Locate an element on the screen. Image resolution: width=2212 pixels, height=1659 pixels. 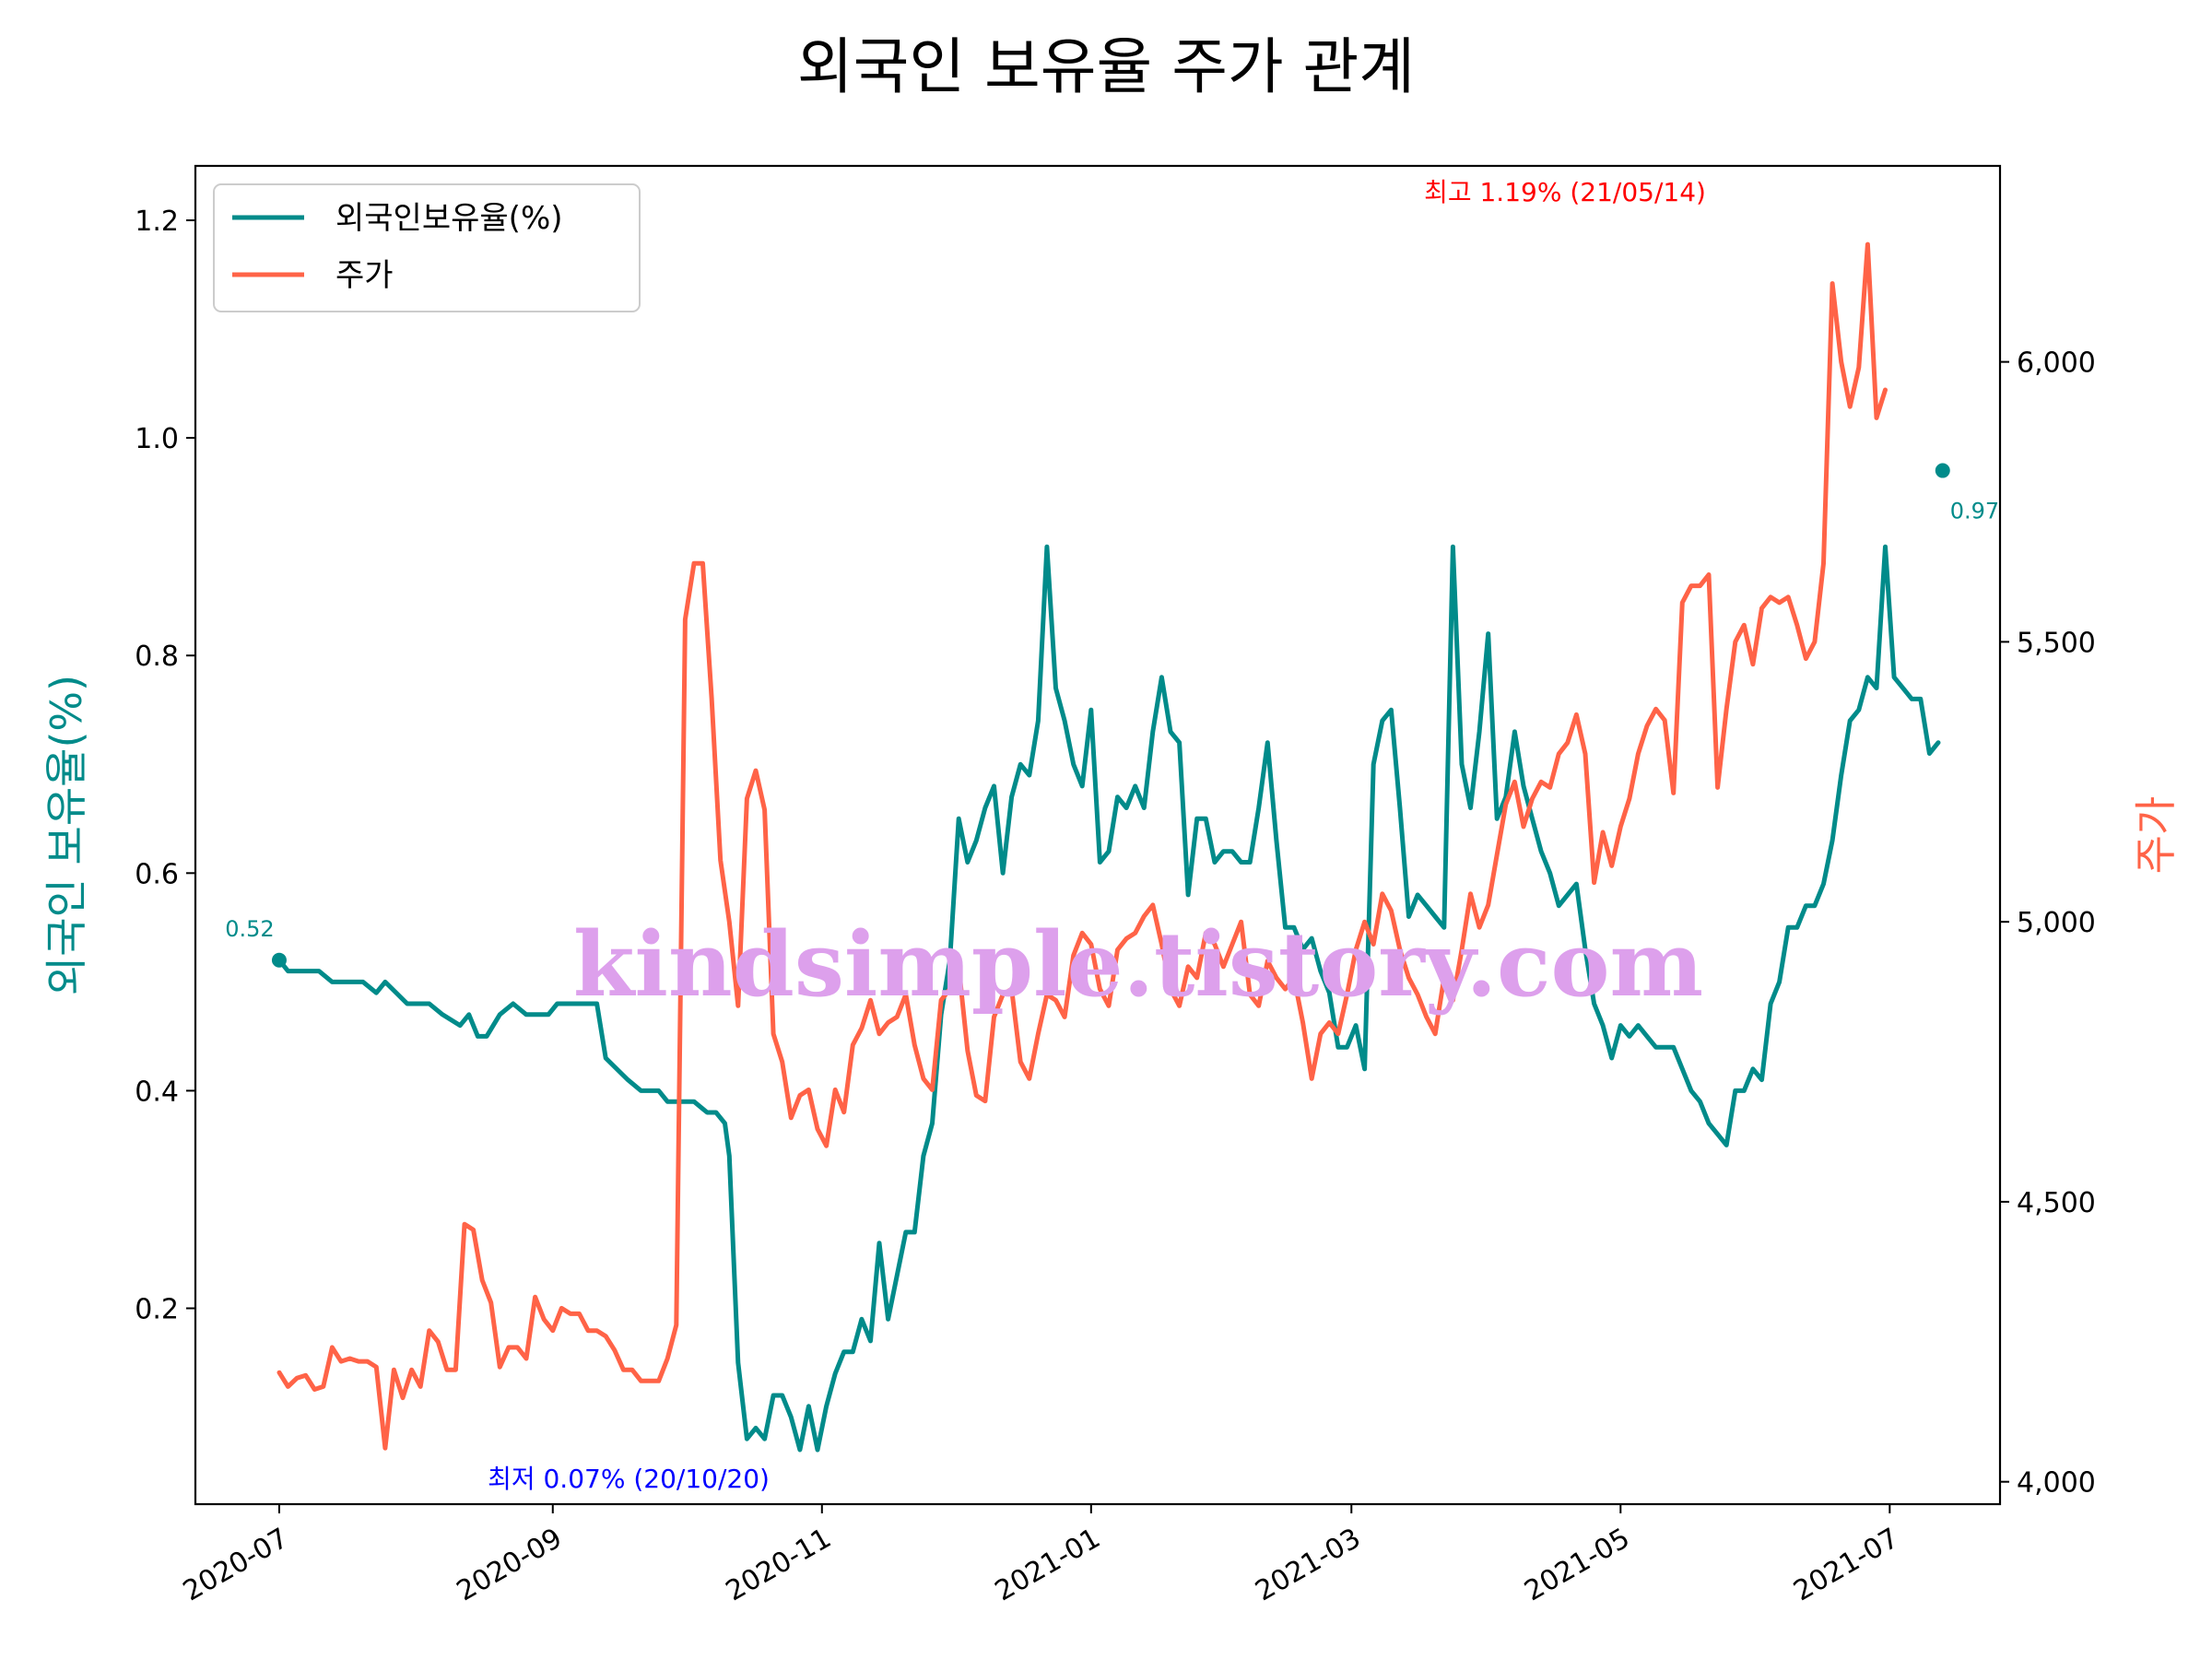
y-right-tick-label: 4,000 is located at coordinates (2056, 1483).